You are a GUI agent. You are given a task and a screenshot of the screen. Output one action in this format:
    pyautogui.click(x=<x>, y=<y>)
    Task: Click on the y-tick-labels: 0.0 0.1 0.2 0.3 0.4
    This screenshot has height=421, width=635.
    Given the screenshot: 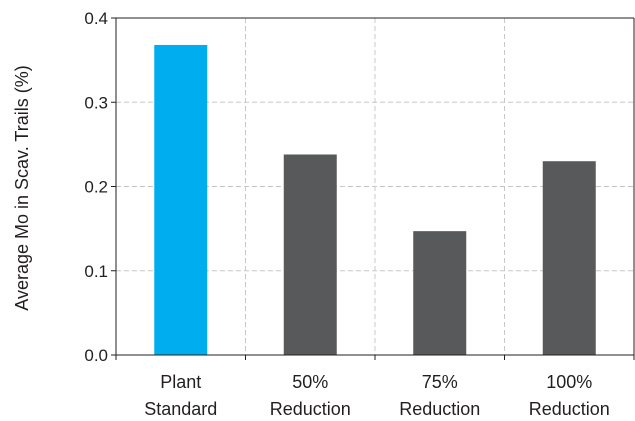 What is the action you would take?
    pyautogui.click(x=96, y=187)
    